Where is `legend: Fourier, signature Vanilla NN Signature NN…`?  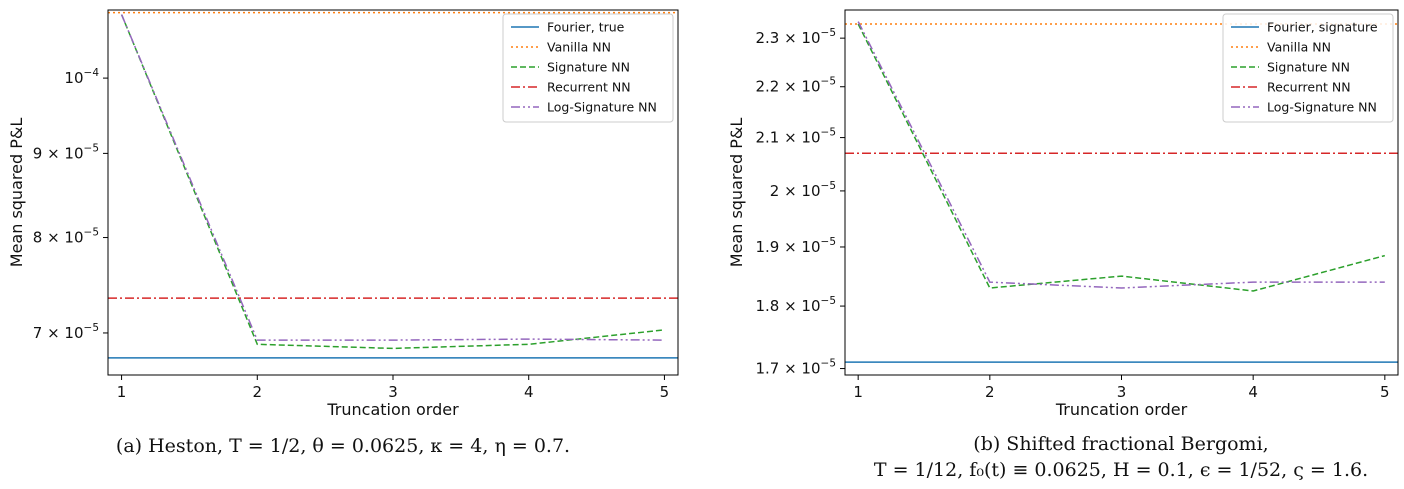
legend: Fourier, signature Vanilla NN Signature NN… is located at coordinates (1308, 68).